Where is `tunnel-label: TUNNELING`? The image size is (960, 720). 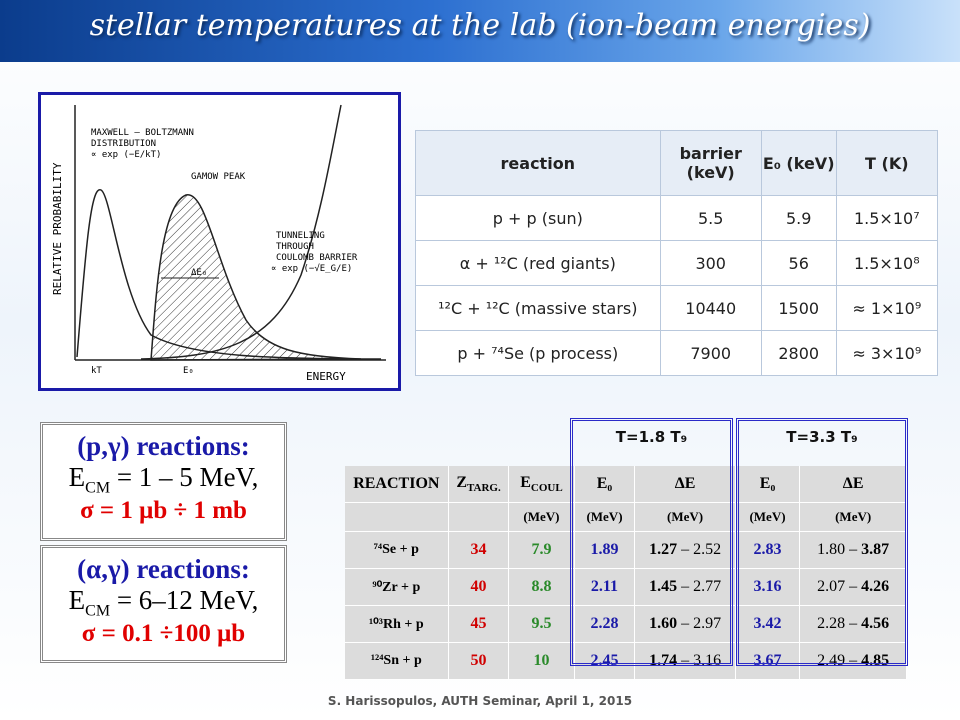
tunnel-label: TUNNELING is located at coordinates (300, 236).